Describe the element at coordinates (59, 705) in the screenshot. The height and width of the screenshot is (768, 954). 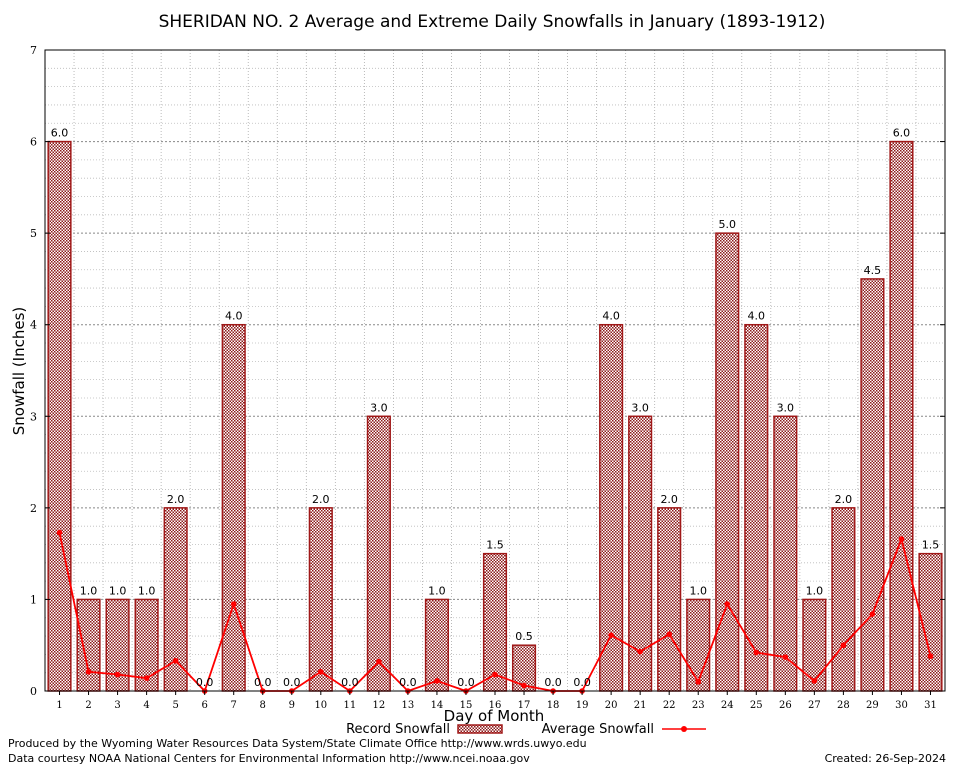
I see `x-tick-label-1: 1` at that location.